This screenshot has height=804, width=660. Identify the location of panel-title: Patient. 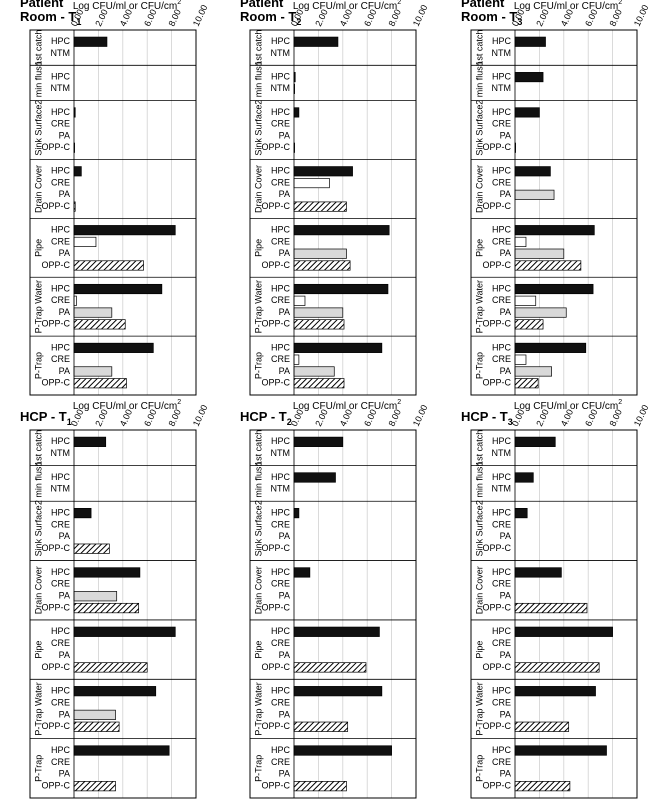
(42, 5).